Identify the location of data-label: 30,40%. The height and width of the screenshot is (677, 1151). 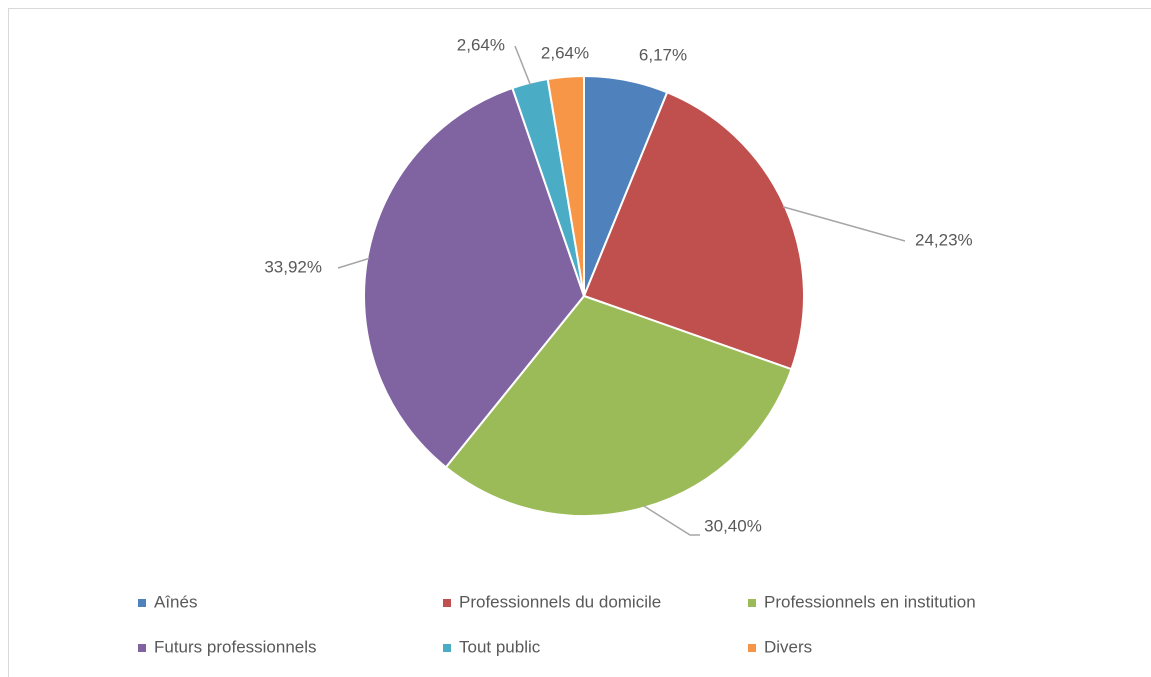
(733, 525).